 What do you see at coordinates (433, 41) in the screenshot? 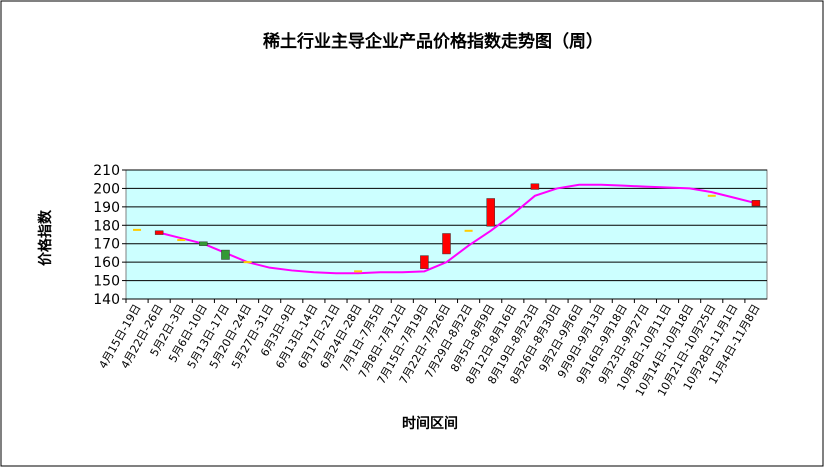
I see `chart-title: 稀土行业主导企业产品价格指数走势图（周）` at bounding box center [433, 41].